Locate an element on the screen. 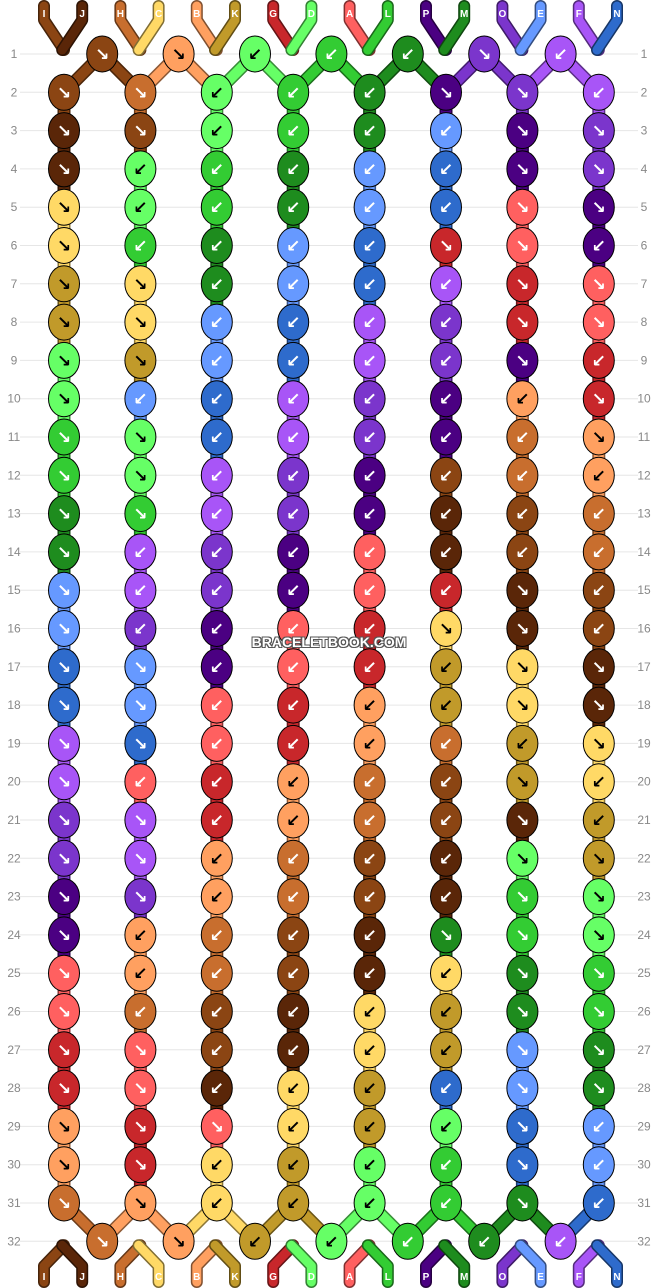 Image resolution: width=658 pixels, height=1288 pixels. string-label-top: B is located at coordinates (196, 14).